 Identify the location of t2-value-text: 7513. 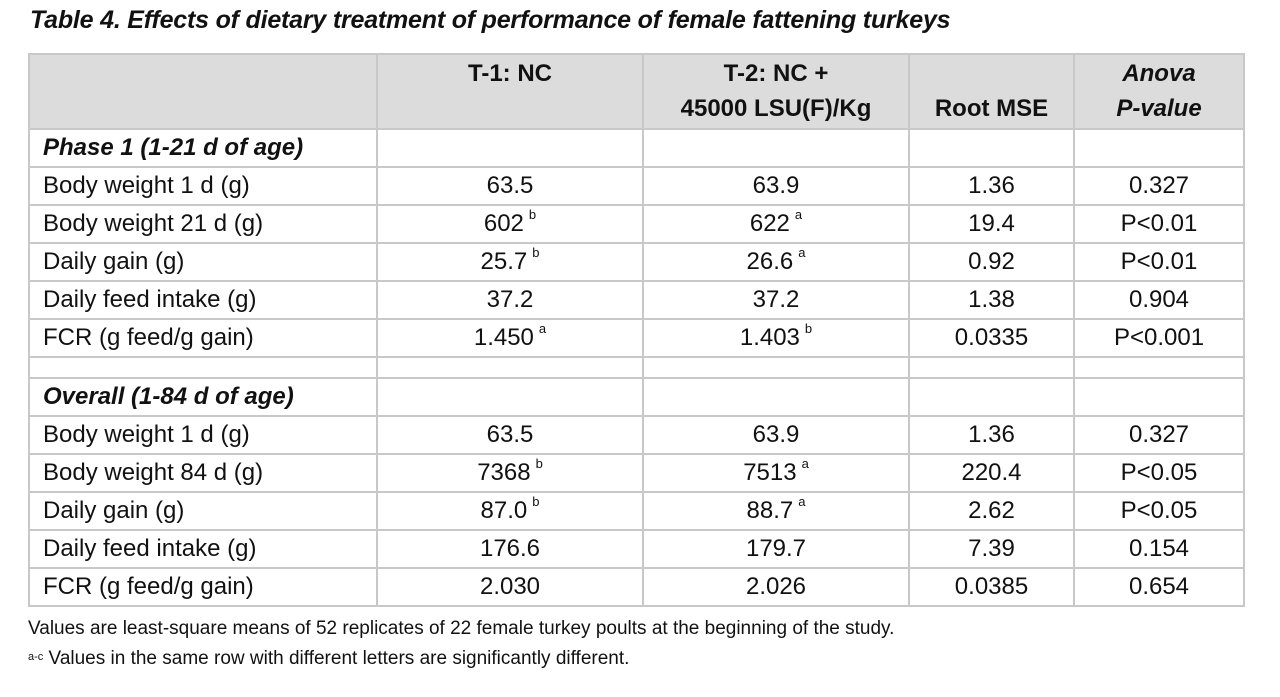
(770, 472).